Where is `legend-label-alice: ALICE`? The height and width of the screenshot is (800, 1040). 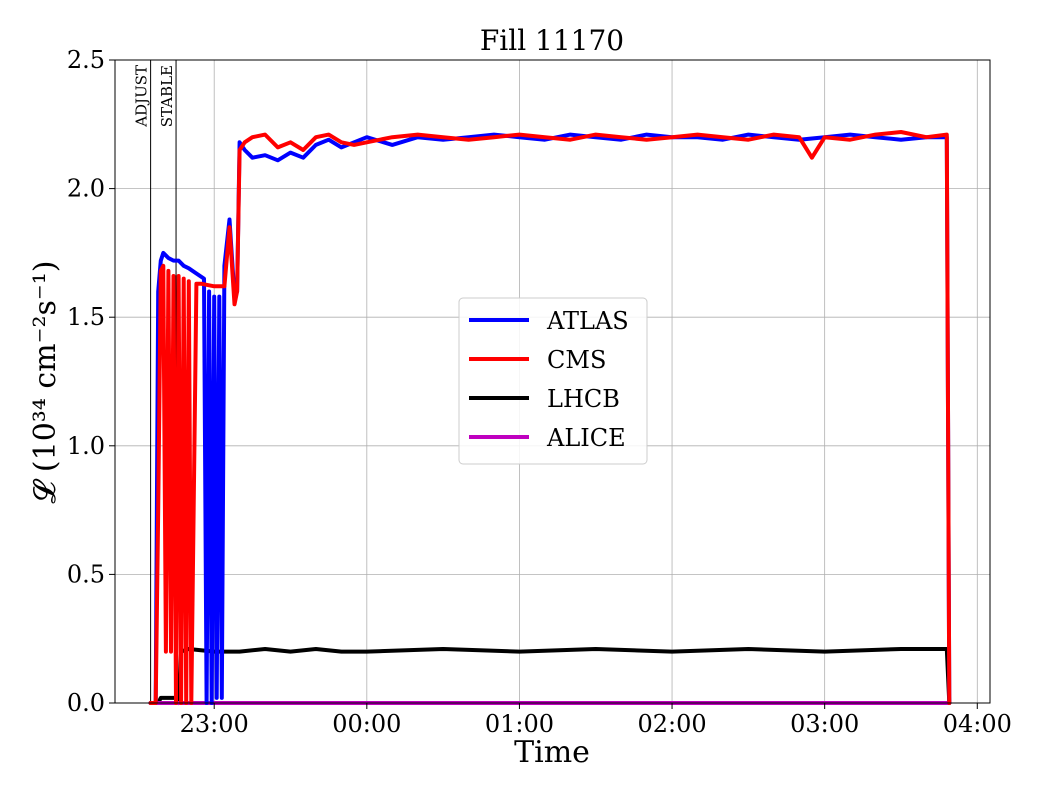
legend-label-alice: ALICE is located at coordinates (586, 438).